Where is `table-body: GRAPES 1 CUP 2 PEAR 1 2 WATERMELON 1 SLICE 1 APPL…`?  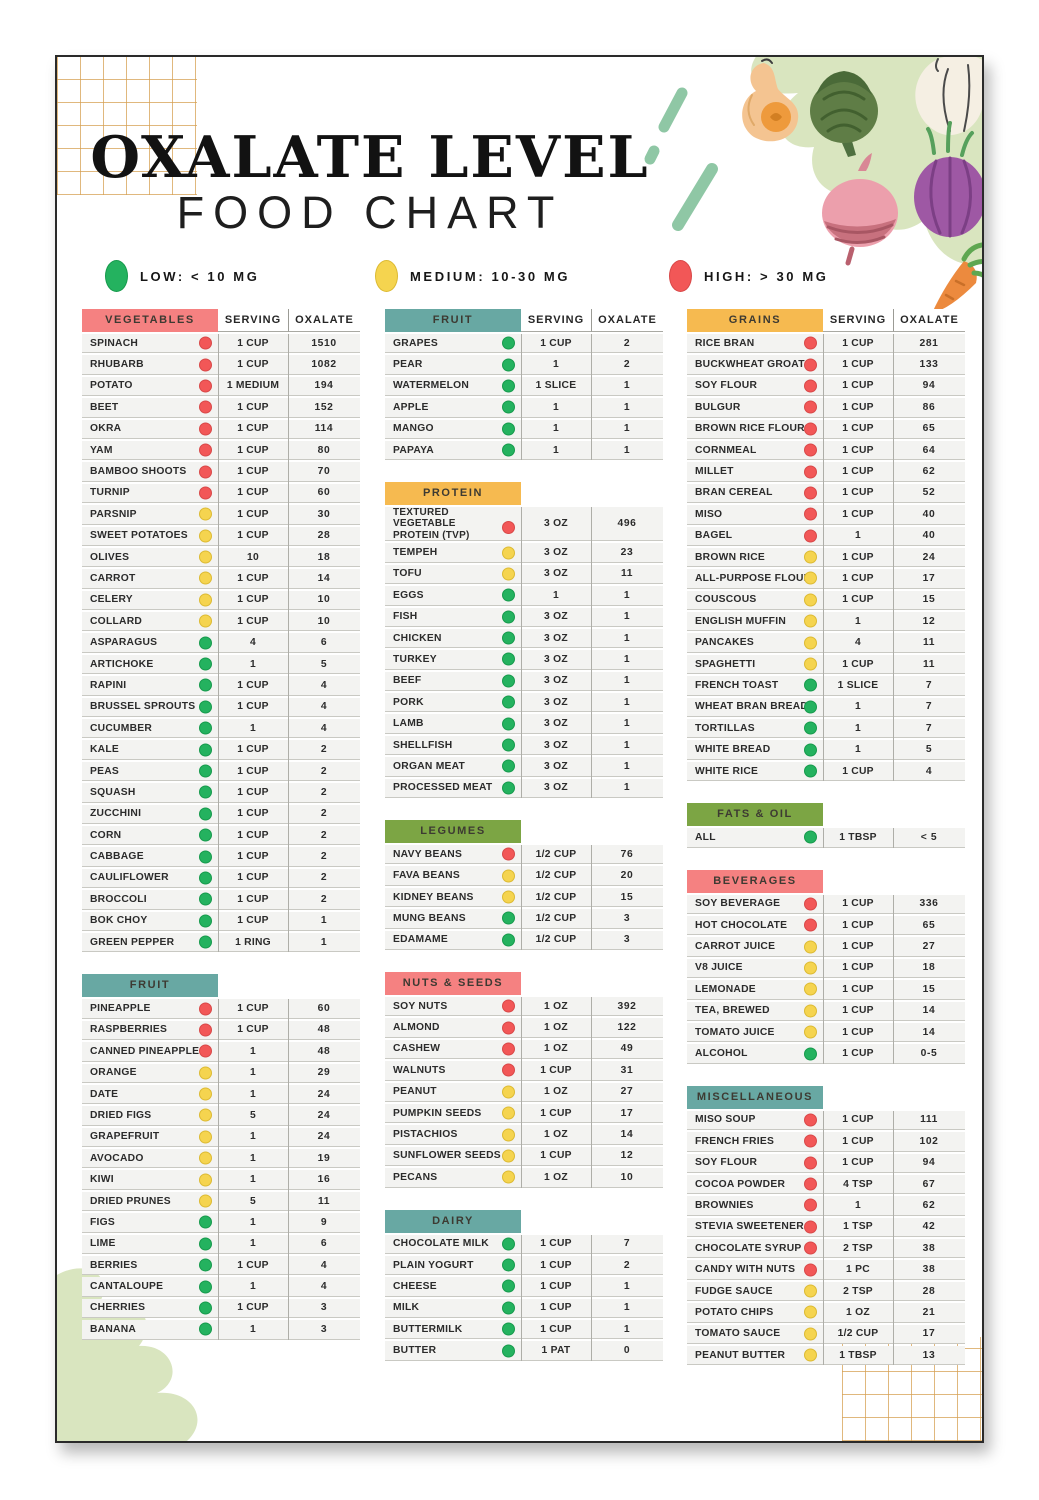
table-body: GRAPES 1 CUP 2 PEAR 1 2 WATERMELON 1 SLICE 1 APPL… is located at coordinates (524, 398).